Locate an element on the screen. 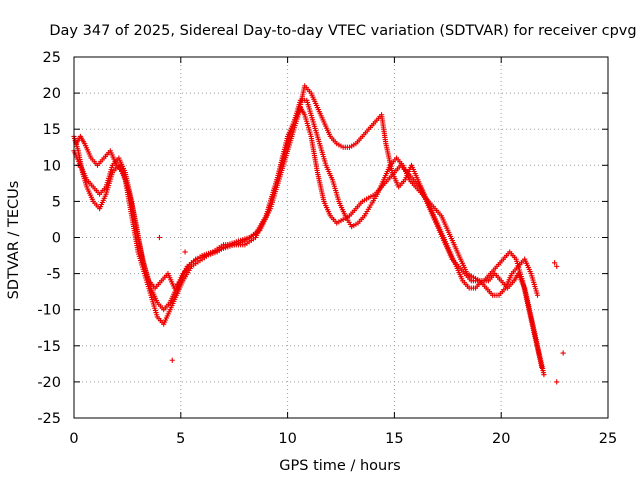 Image resolution: width=640 pixels, height=480 pixels. y-tick-labels: -25 -20 -15 -10 -5 0 5 10 15 20 25 is located at coordinates (49, 238).